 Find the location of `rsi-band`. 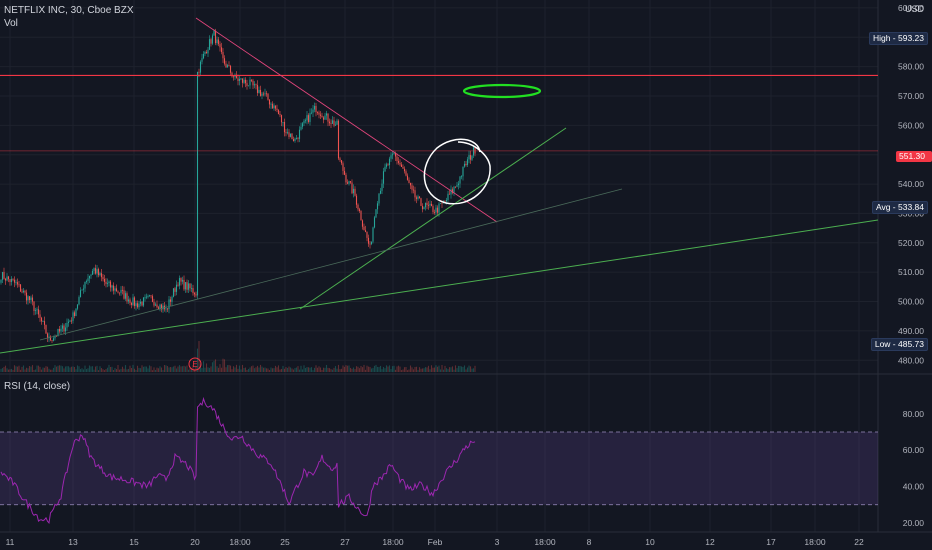

rsi-band is located at coordinates (439, 468).